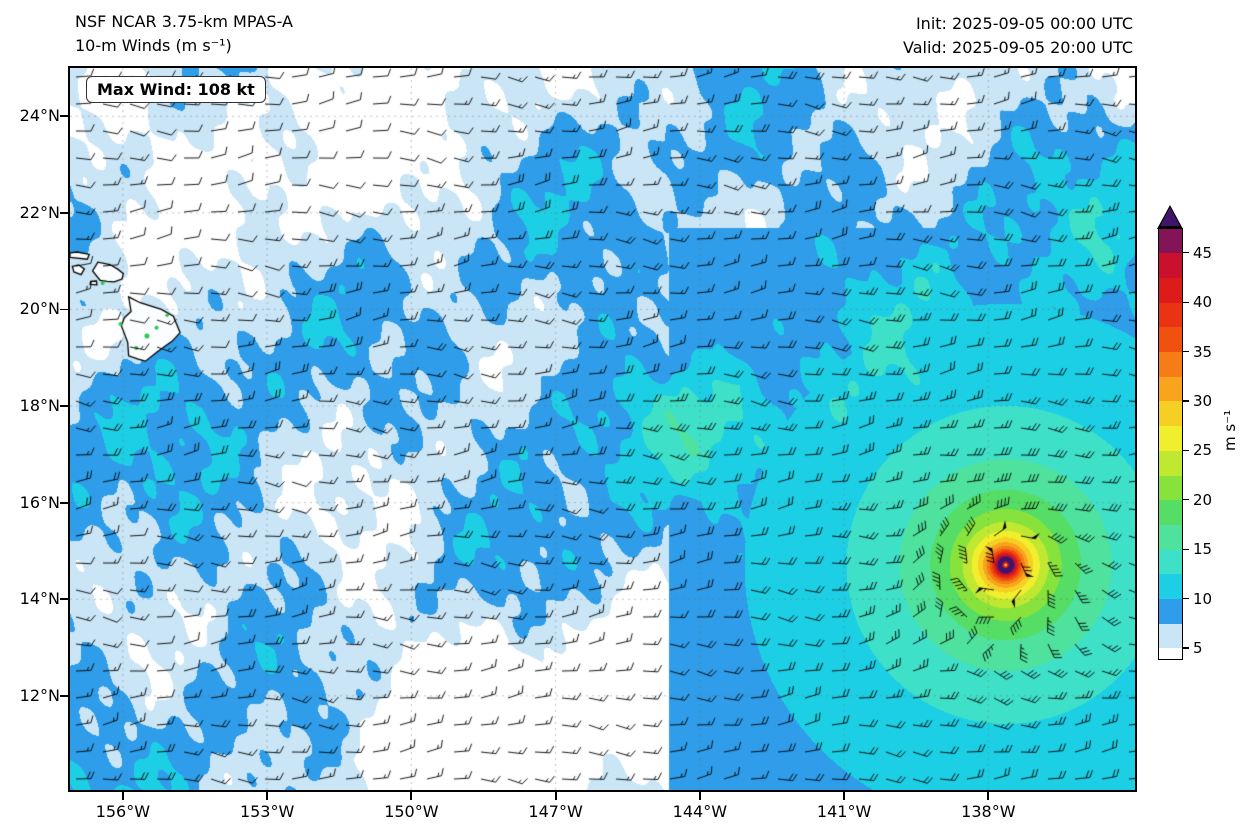 The image size is (1253, 837). I want to click on colorbar-outline, so click(1170, 444).